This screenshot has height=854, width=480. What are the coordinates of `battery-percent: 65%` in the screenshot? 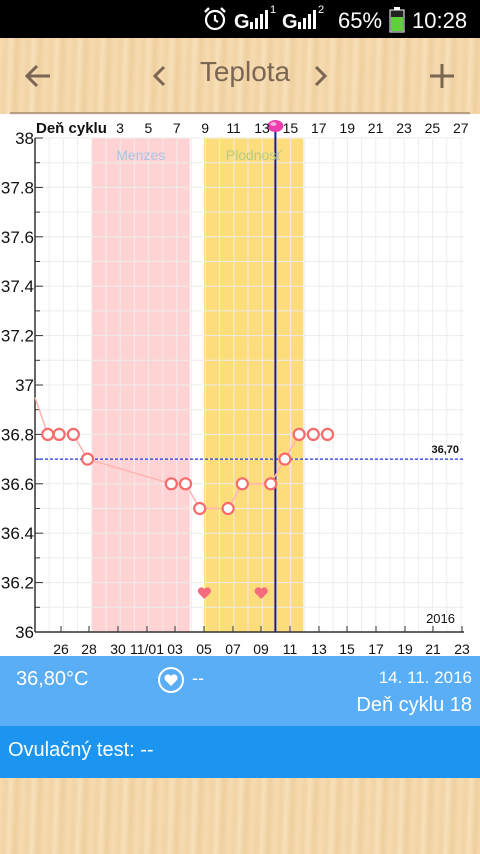 It's located at (360, 20).